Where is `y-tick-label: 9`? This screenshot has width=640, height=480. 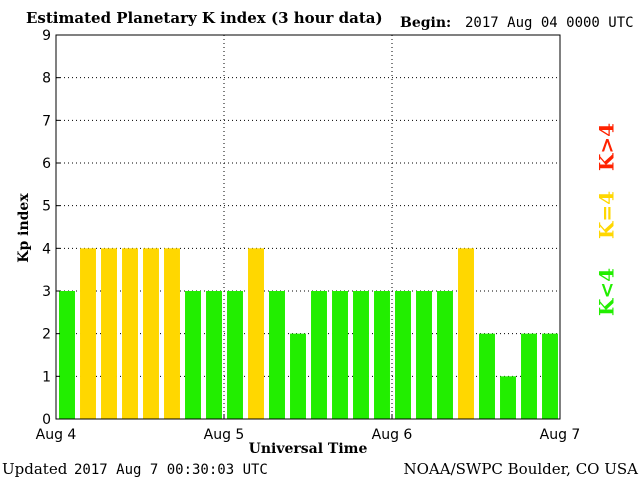 y-tick-label: 9 is located at coordinates (46, 36).